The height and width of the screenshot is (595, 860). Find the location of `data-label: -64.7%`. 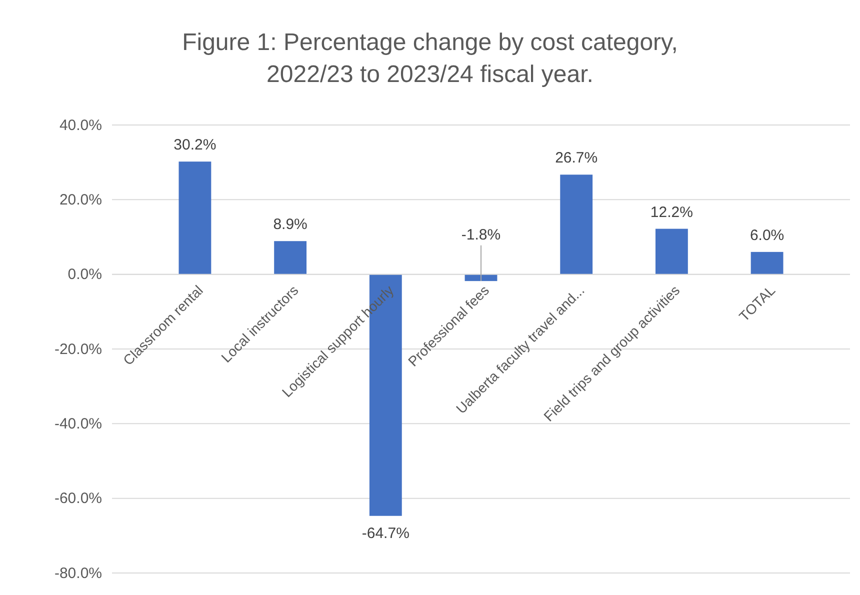

data-label: -64.7% is located at coordinates (386, 533).